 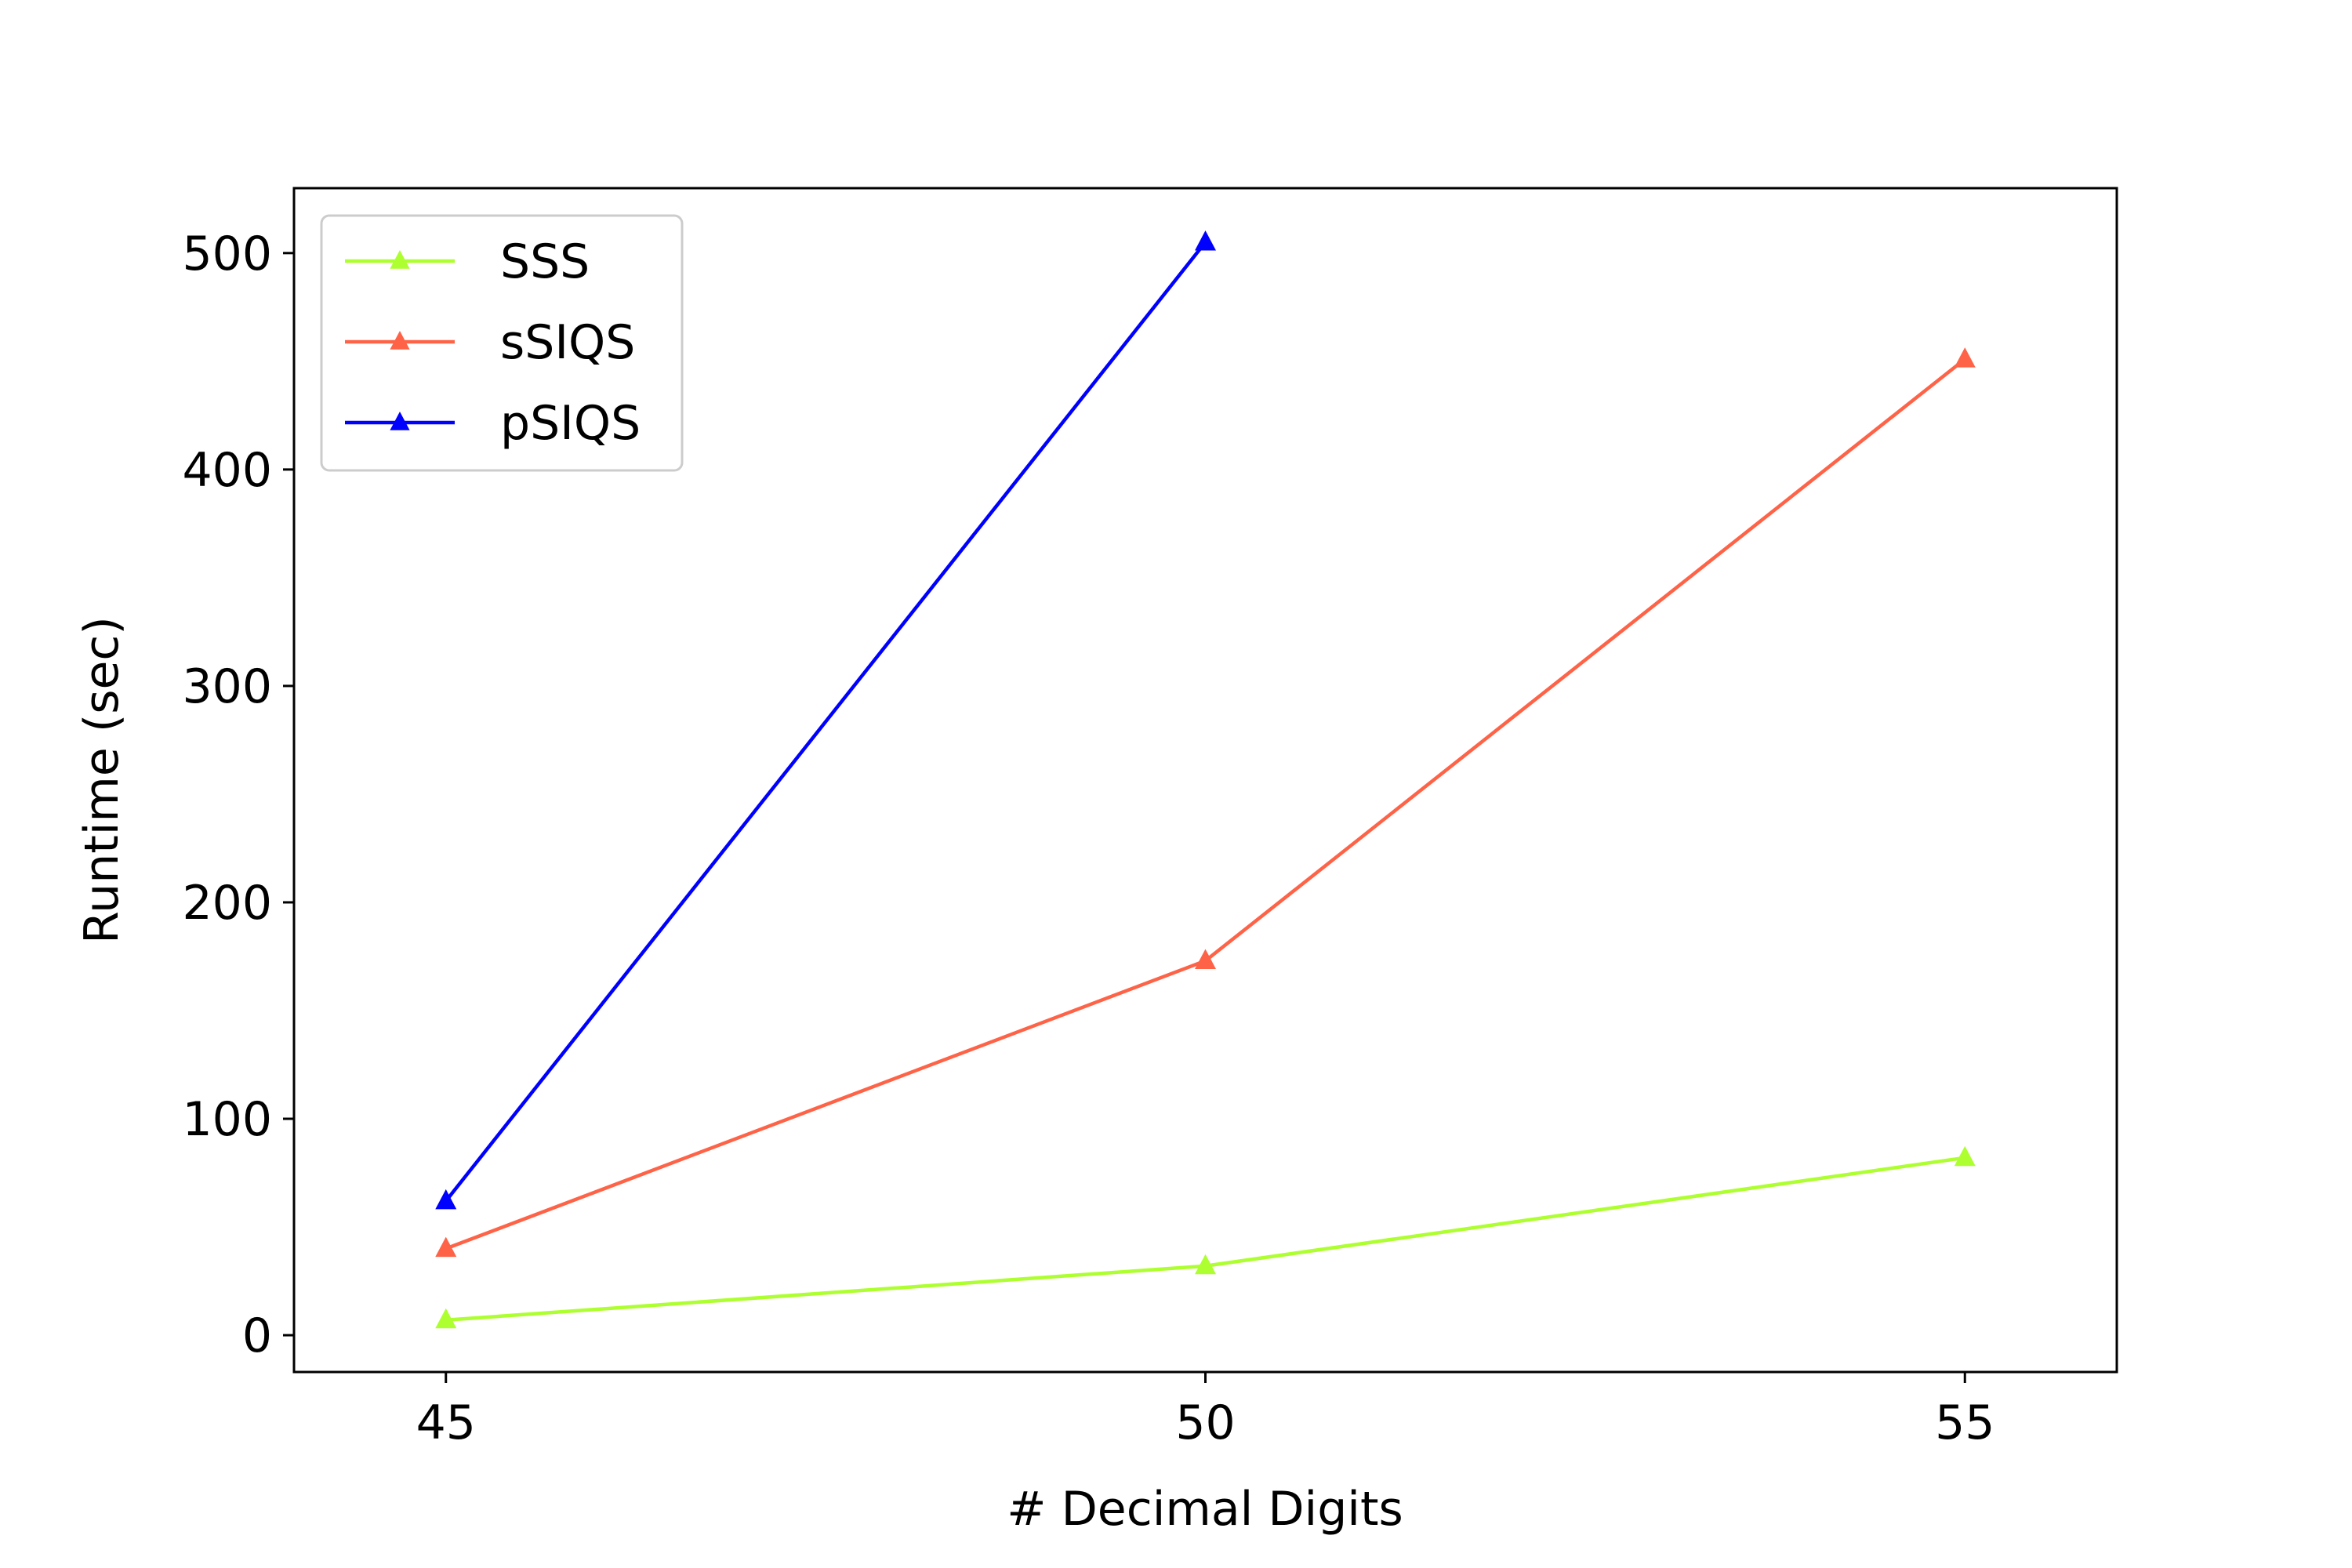 What do you see at coordinates (1205, 1509) in the screenshot?
I see `x-axis-label: # Decimal Digits` at bounding box center [1205, 1509].